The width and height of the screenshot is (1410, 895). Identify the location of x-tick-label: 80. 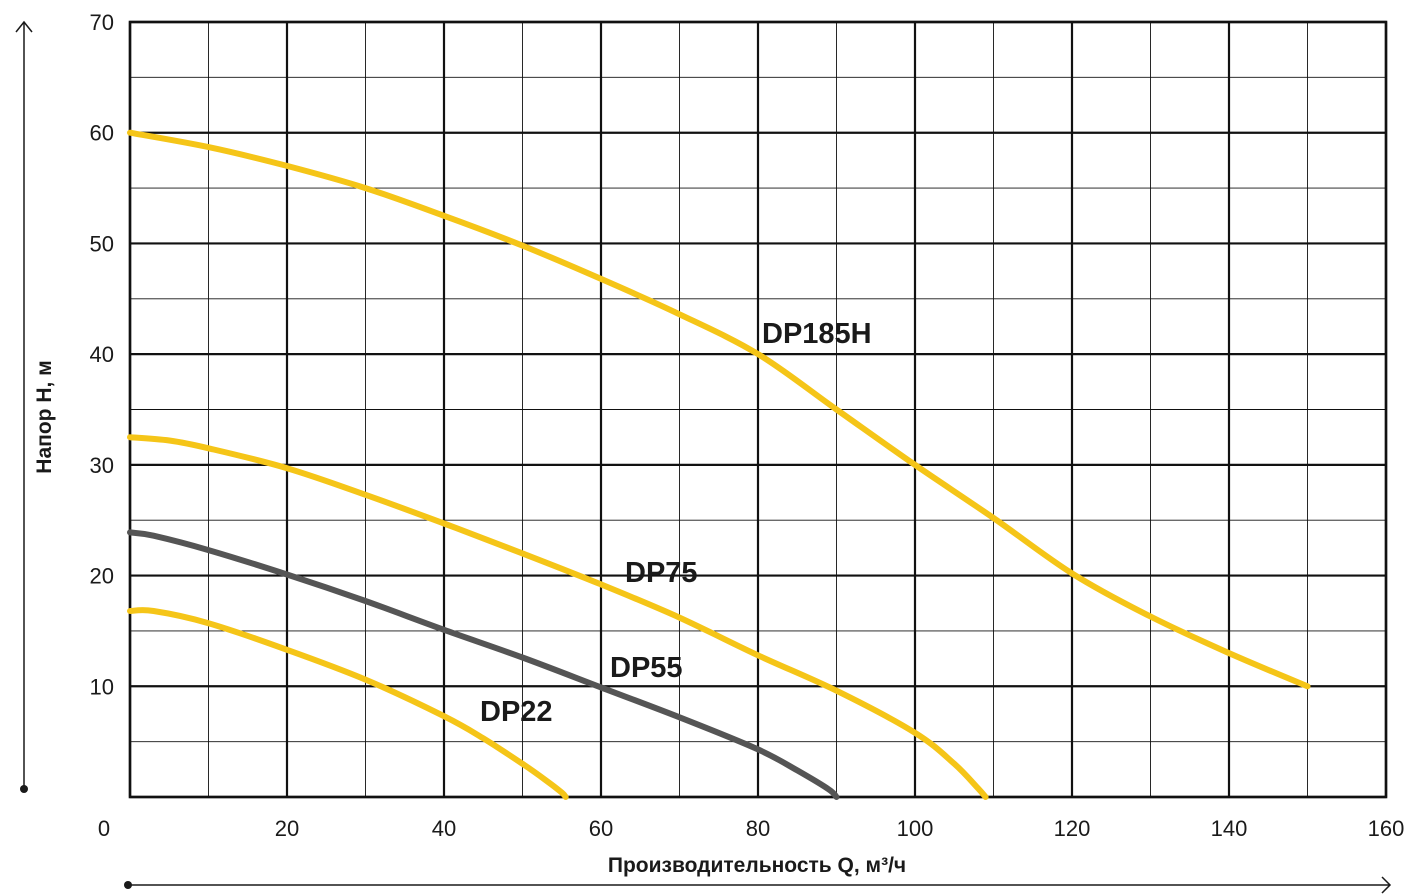
(758, 828).